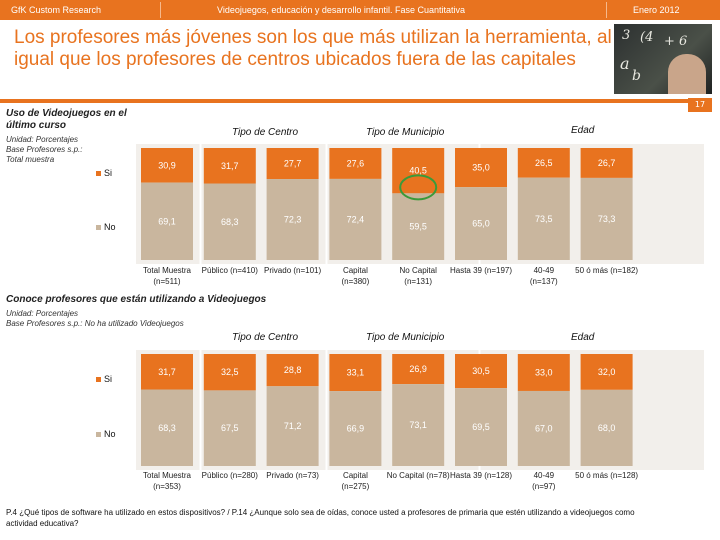 The image size is (720, 540). What do you see at coordinates (230, 428) in the screenshot?
I see `data-label-no: 67,5` at bounding box center [230, 428].